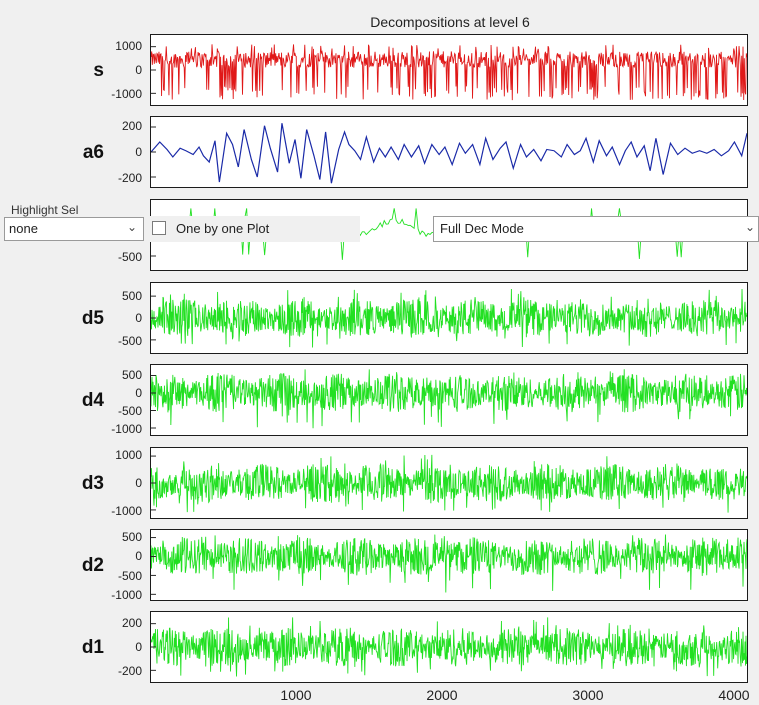 This screenshot has width=759, height=705. I want to click on ylabel-a6: a6, so click(93, 152).